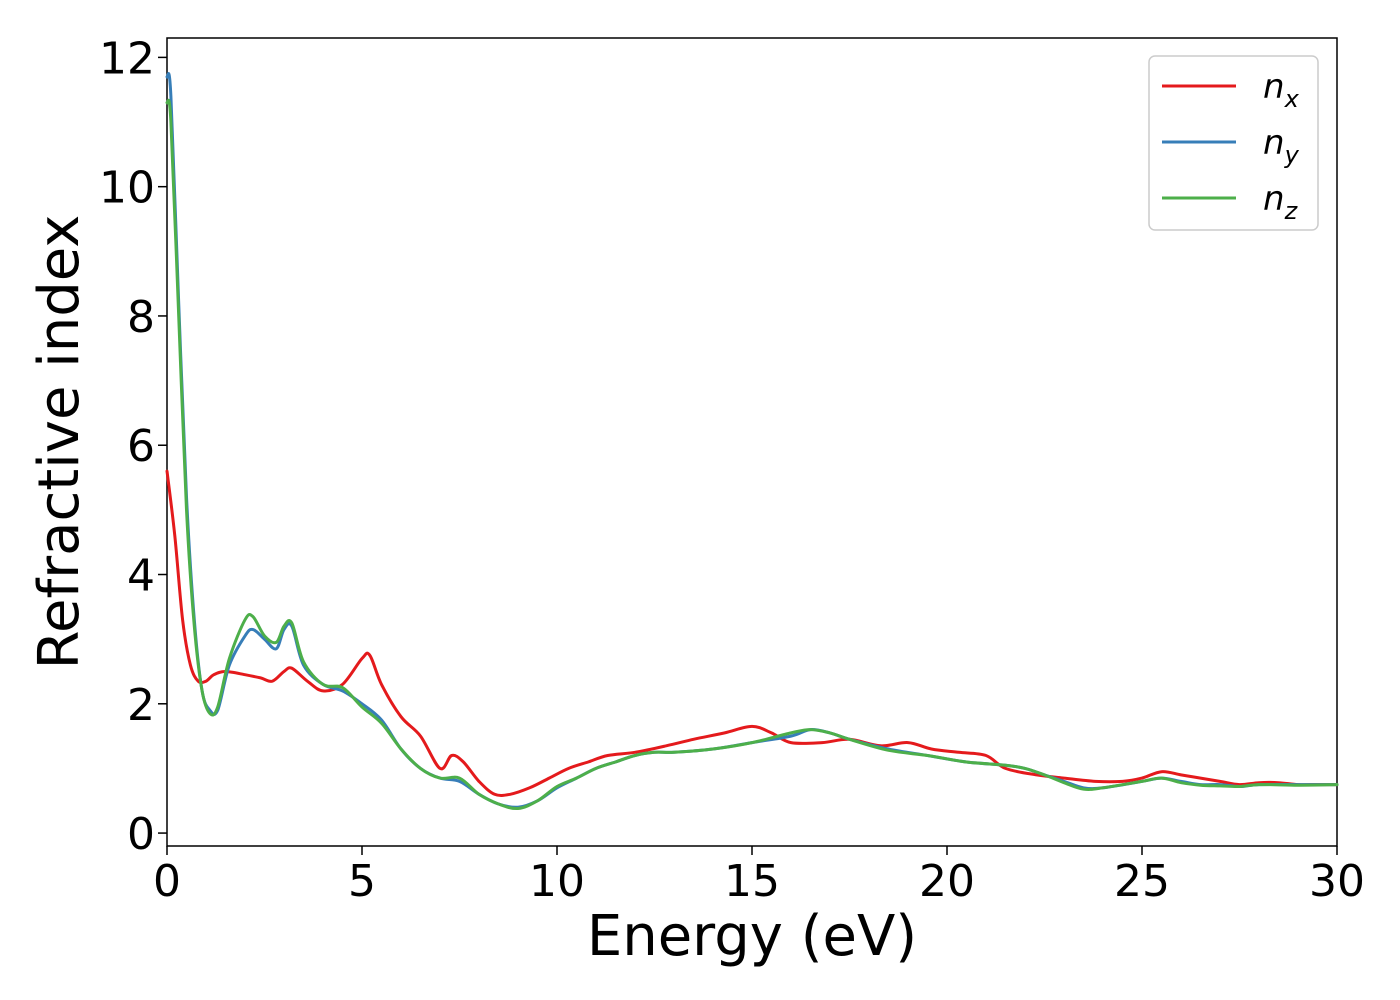  What do you see at coordinates (141, 576) in the screenshot?
I see `y-tick-label: 4` at bounding box center [141, 576].